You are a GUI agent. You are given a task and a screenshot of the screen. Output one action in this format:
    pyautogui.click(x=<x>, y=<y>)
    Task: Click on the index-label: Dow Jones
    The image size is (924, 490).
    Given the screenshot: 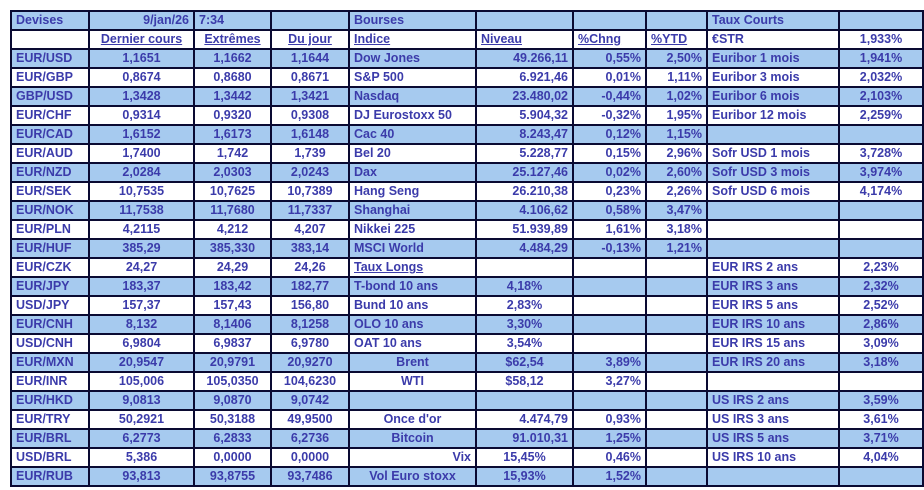 What is the action you would take?
    pyautogui.click(x=412, y=58)
    